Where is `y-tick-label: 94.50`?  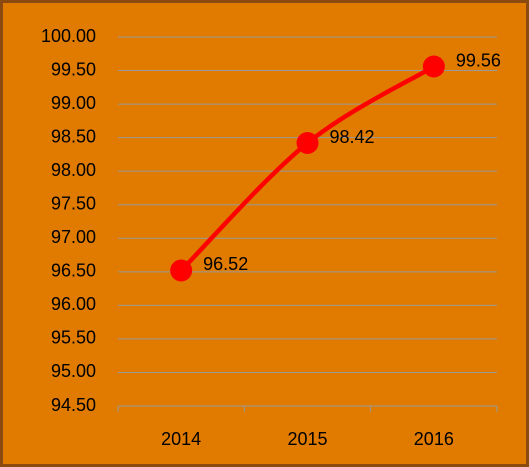
y-tick-label: 94.50 is located at coordinates (73, 405).